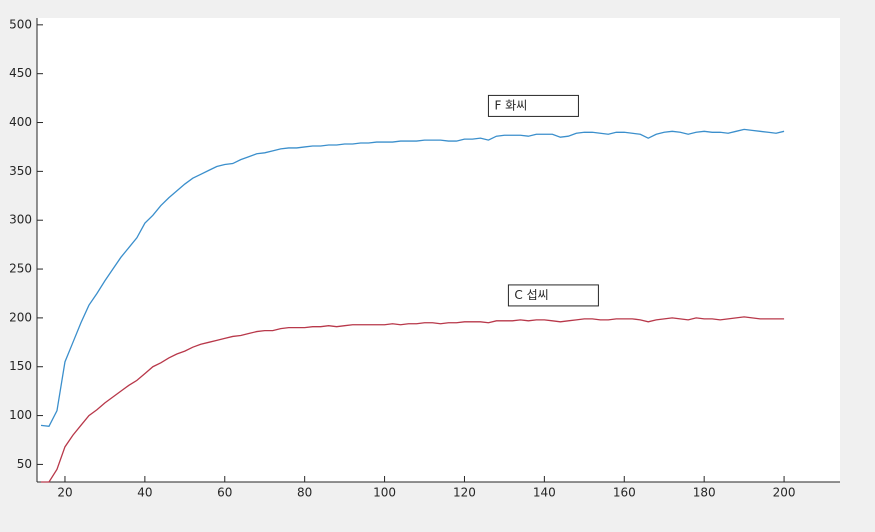 The image size is (875, 532). I want to click on annotation: C 섭씨, so click(531, 295).